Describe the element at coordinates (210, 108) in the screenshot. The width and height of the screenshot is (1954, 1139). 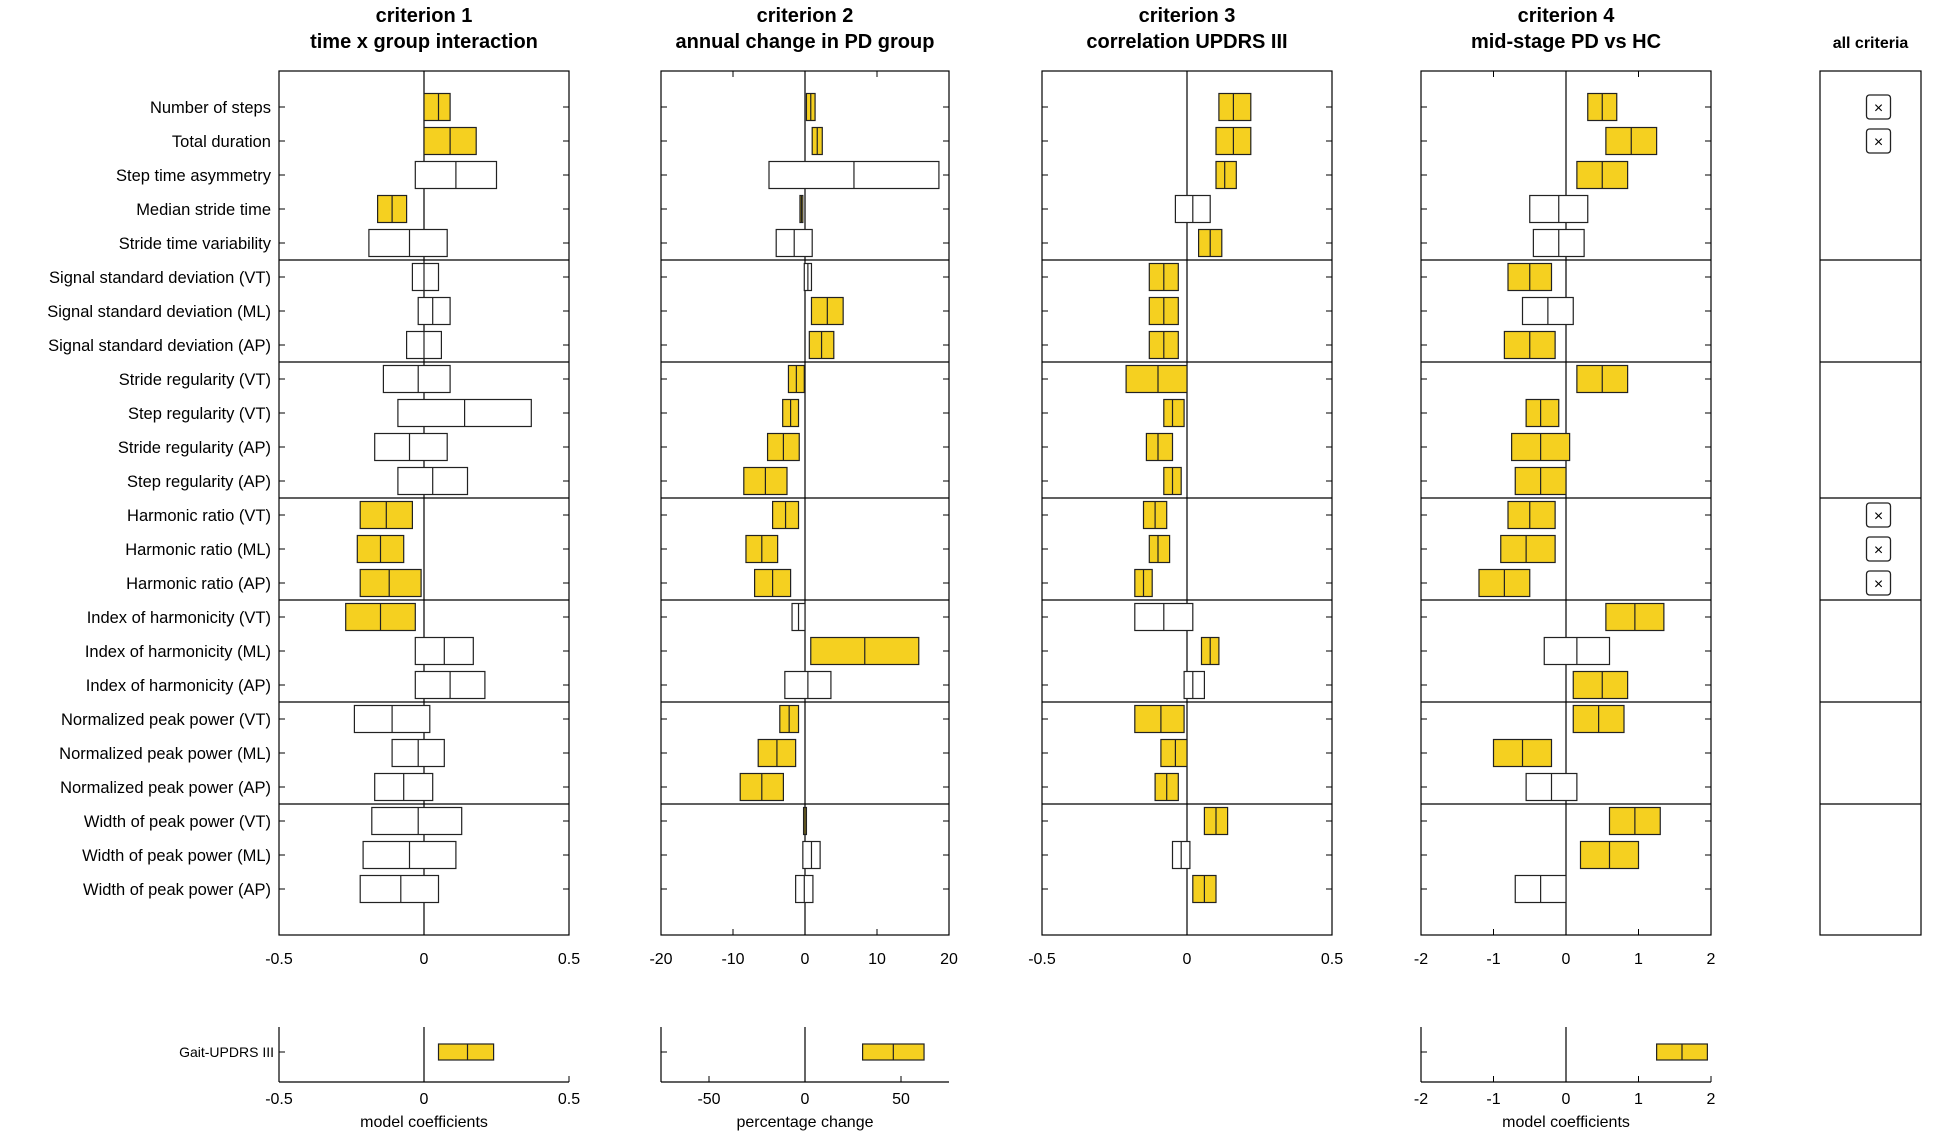
I see `row-label: Number of steps` at that location.